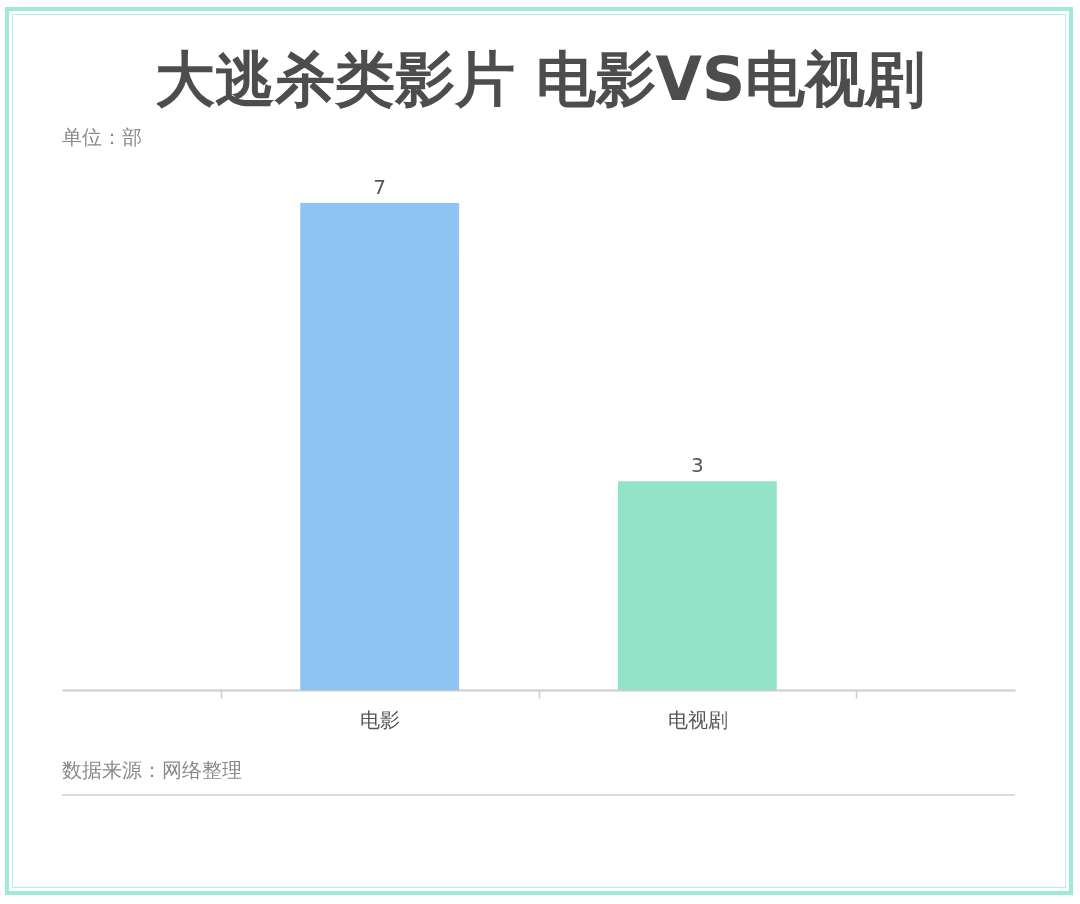 This screenshot has height=904, width=1080. What do you see at coordinates (697, 719) in the screenshot?
I see `x-tick-label: 电视剧` at bounding box center [697, 719].